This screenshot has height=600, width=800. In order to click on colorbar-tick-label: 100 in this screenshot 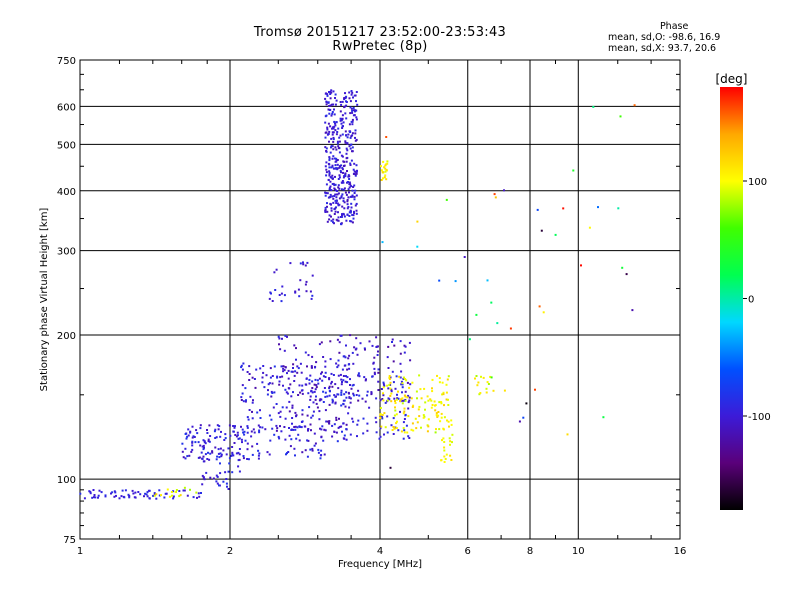, I will do `click(757, 182)`.